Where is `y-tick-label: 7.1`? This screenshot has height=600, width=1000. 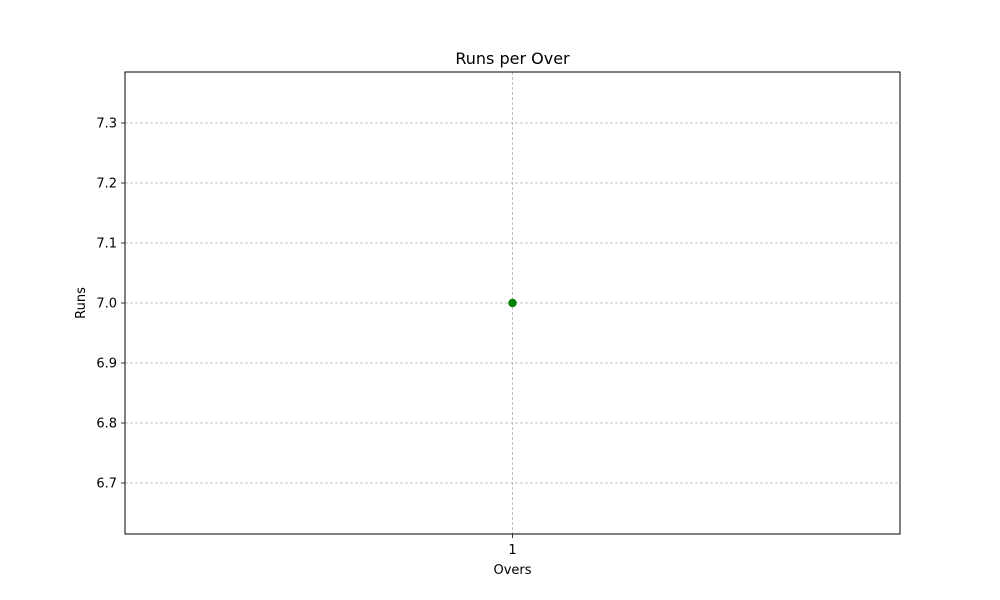
y-tick-label: 7.1 is located at coordinates (106, 244).